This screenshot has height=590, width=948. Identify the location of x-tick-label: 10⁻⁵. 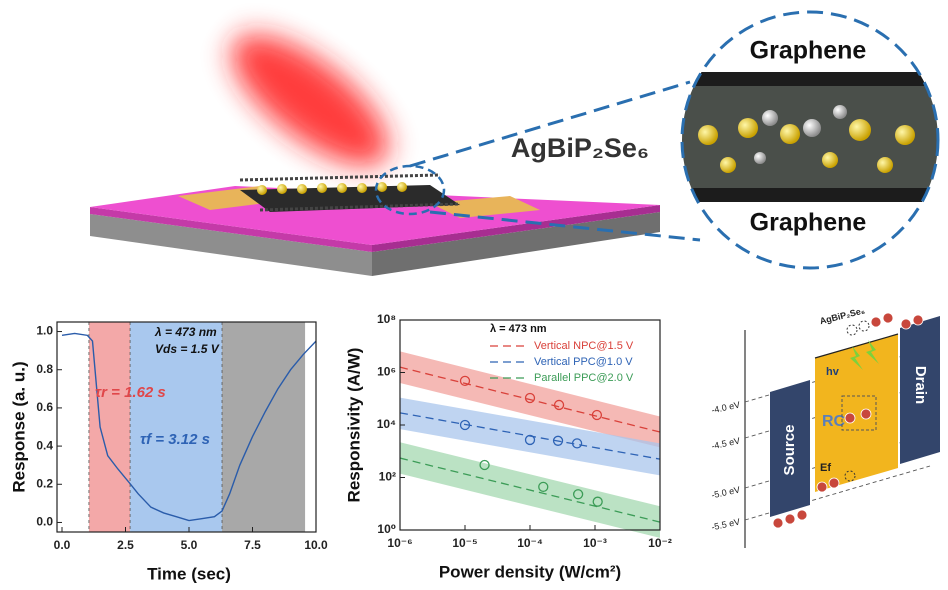
(464, 543).